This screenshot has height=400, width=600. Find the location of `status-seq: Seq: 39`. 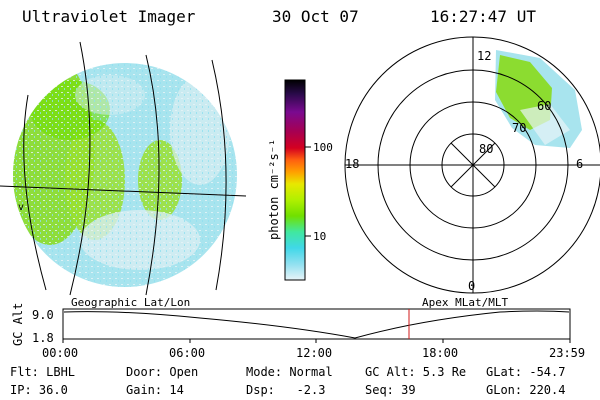

status-seq: Seq: 39 is located at coordinates (390, 390).